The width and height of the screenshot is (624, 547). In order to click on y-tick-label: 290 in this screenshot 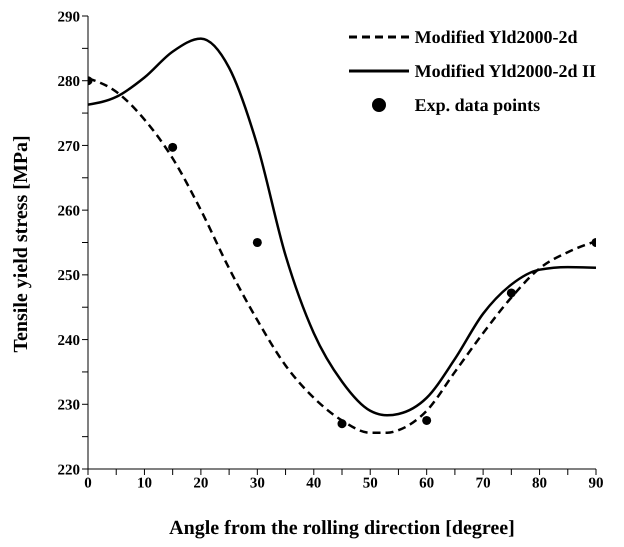, I will do `click(69, 17)`.